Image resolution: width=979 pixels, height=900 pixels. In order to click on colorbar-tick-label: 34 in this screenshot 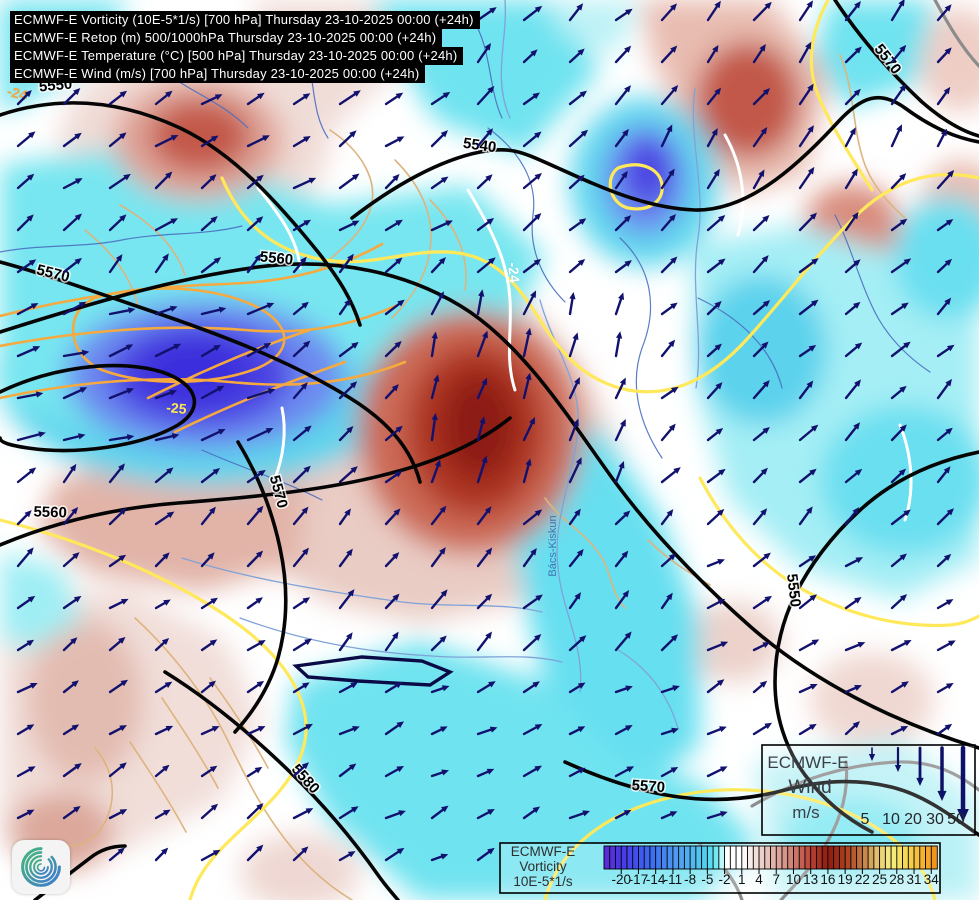, I will do `click(932, 879)`.